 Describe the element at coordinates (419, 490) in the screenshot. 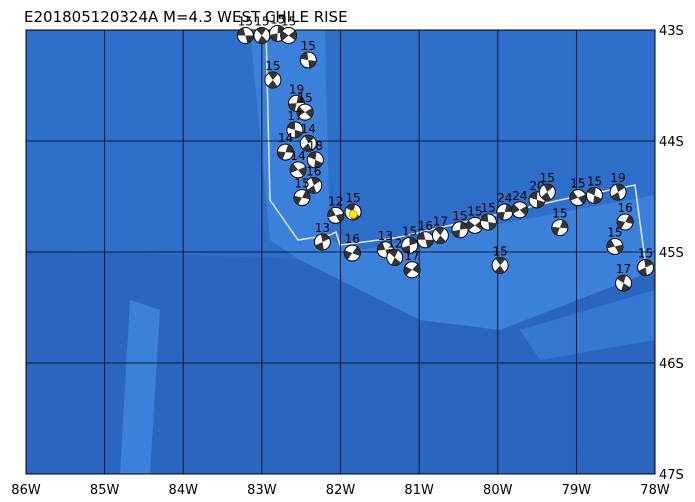

I see `lon-label: 81W` at that location.